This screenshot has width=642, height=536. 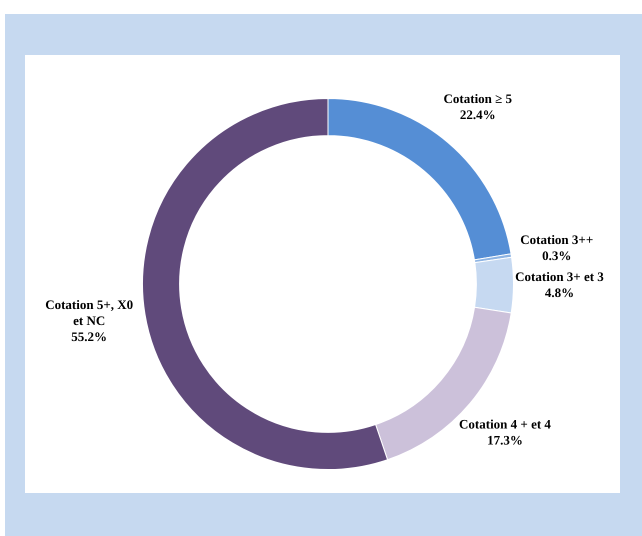 What do you see at coordinates (505, 440) in the screenshot?
I see `data-label: 17.3%` at bounding box center [505, 440].